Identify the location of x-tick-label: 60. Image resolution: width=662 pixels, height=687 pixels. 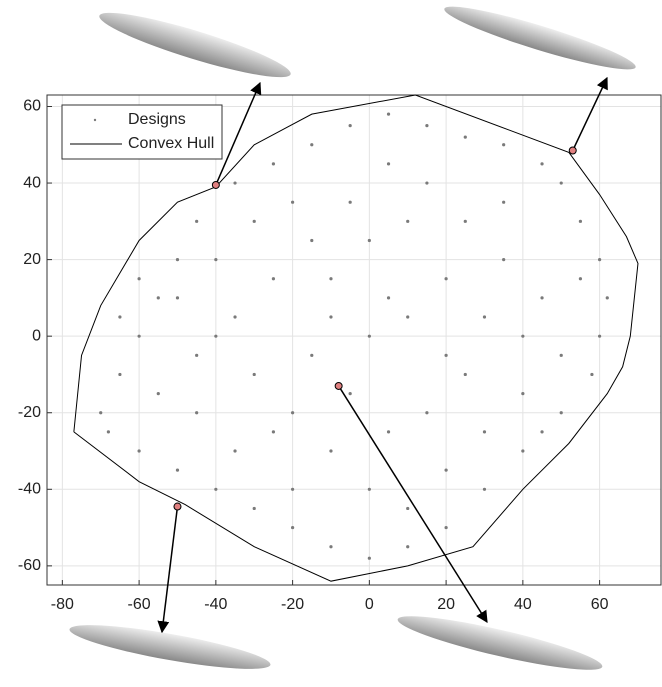
(600, 604).